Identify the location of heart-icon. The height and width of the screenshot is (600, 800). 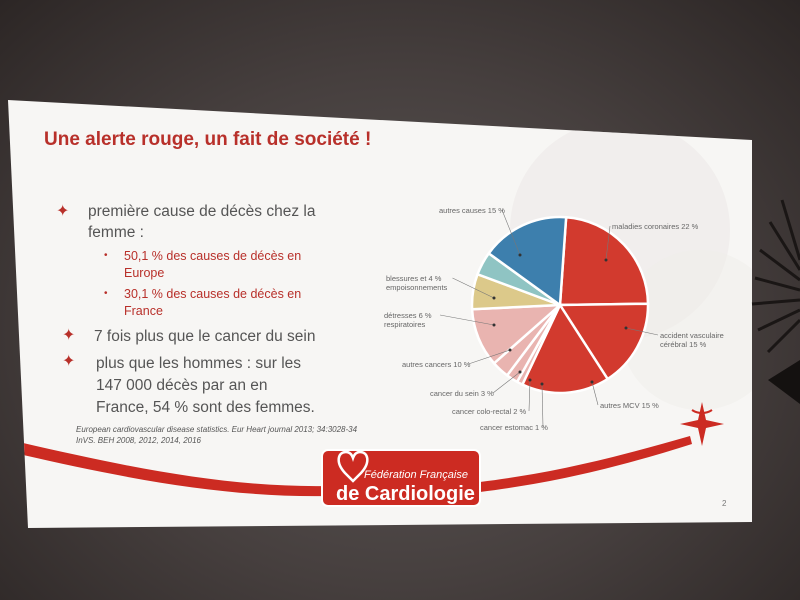
(353, 466).